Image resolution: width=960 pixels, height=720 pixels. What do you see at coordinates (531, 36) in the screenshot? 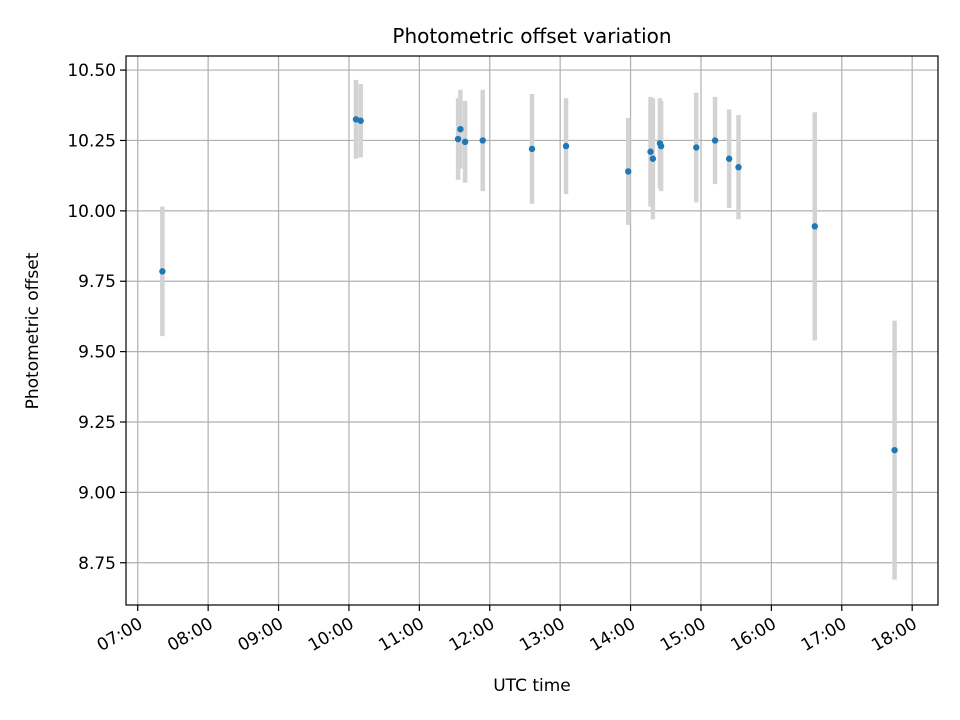
I see `chart-title: Photometric offset variation` at bounding box center [531, 36].